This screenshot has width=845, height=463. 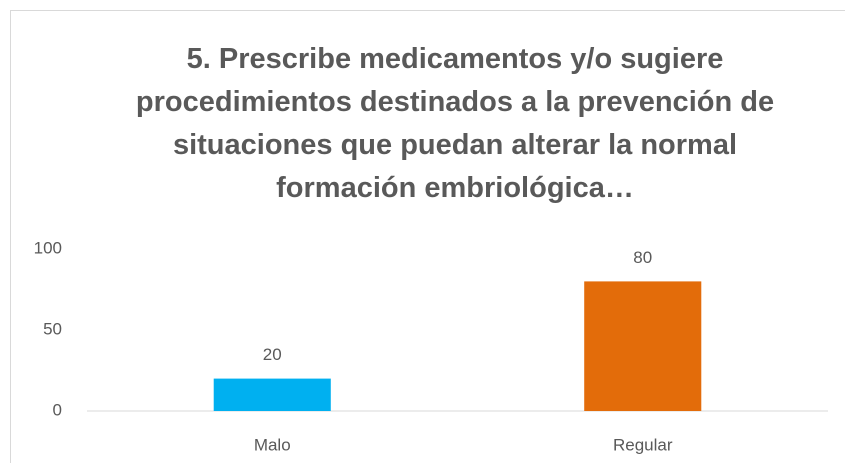 I want to click on data-label: 20, so click(x=272, y=354).